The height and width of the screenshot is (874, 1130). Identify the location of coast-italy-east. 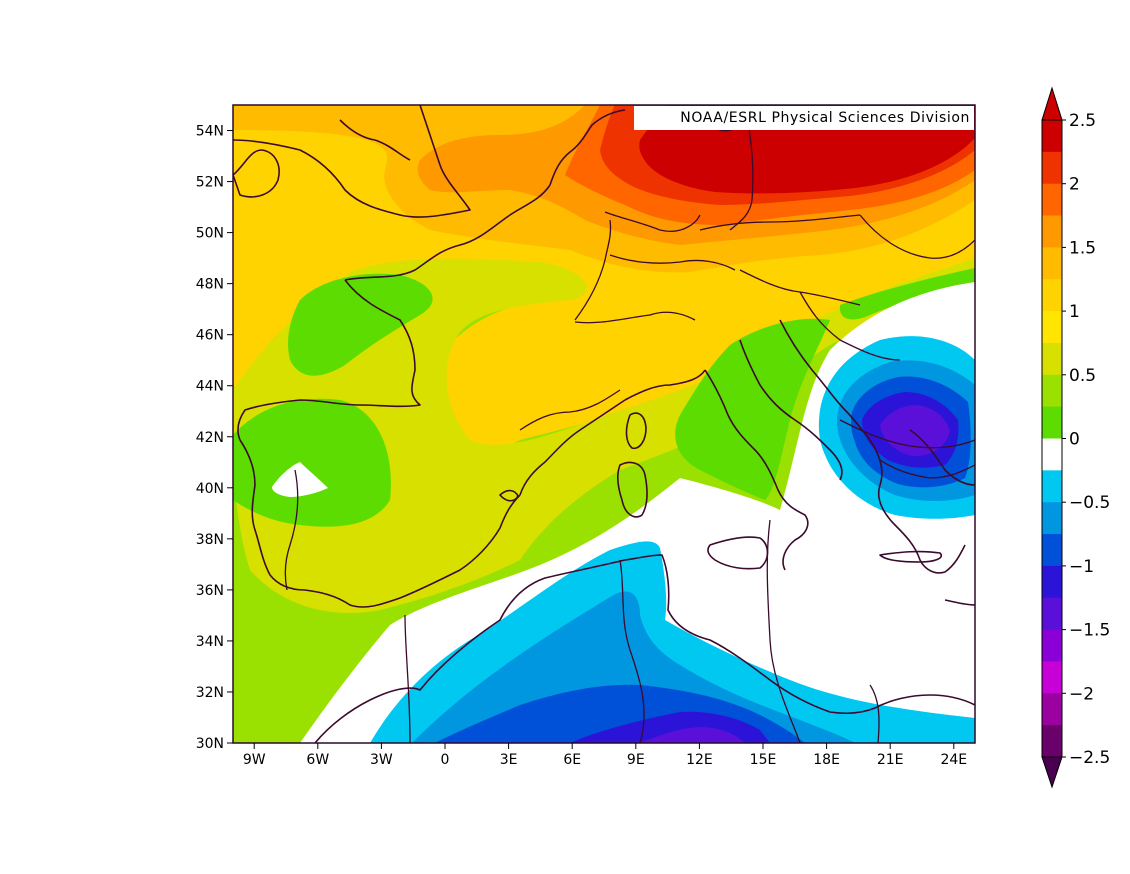
(791, 410).